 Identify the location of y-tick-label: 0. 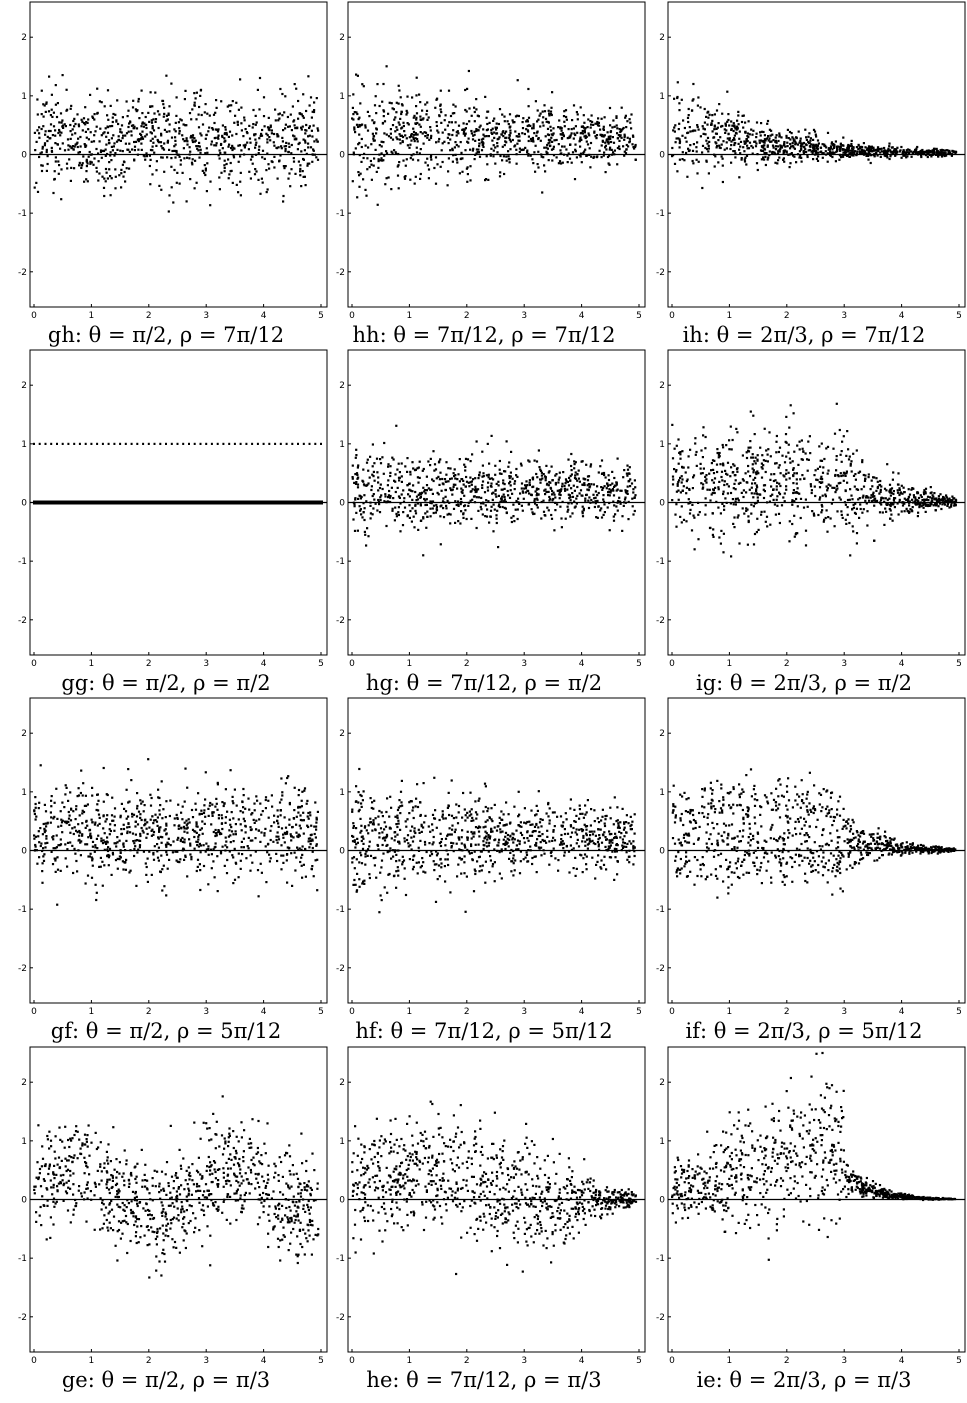
(342, 504).